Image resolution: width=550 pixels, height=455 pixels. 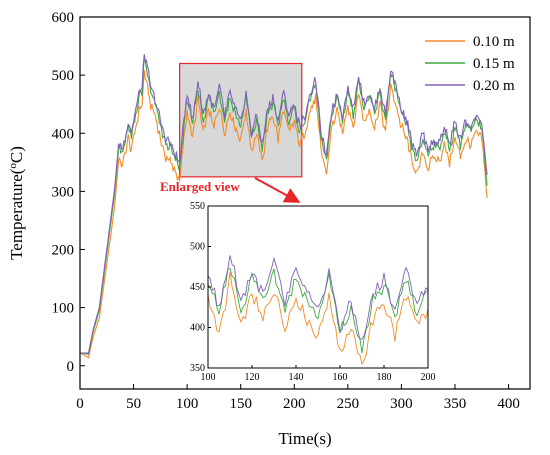 What do you see at coordinates (455, 404) in the screenshot?
I see `x-tick-label: 350` at bounding box center [455, 404].